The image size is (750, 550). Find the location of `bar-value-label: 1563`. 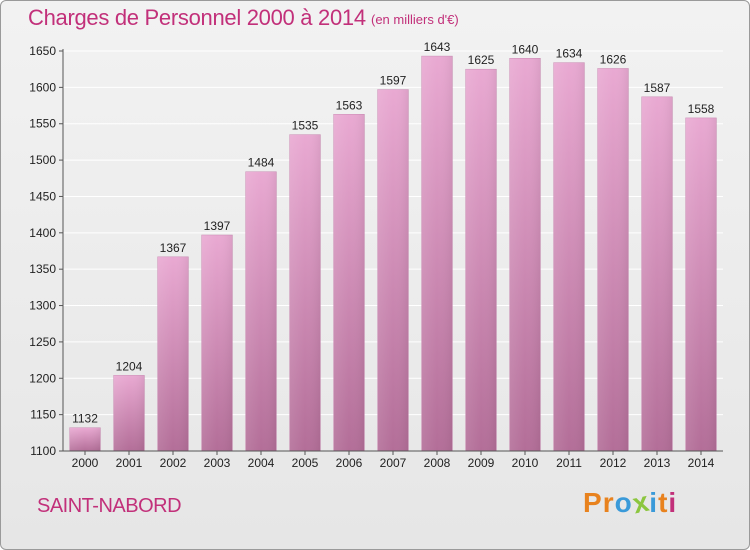

bar-value-label: 1563 is located at coordinates (349, 105).